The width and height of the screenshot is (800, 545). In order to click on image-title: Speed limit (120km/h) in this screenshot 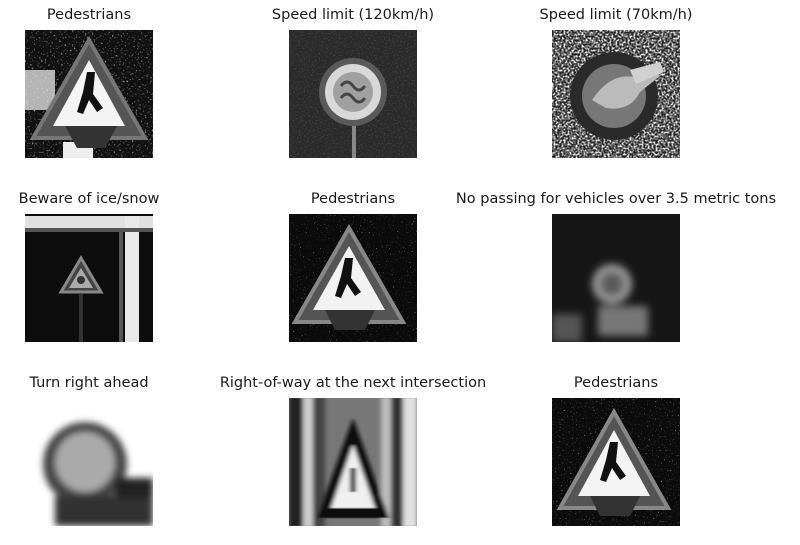, I will do `click(353, 15)`.